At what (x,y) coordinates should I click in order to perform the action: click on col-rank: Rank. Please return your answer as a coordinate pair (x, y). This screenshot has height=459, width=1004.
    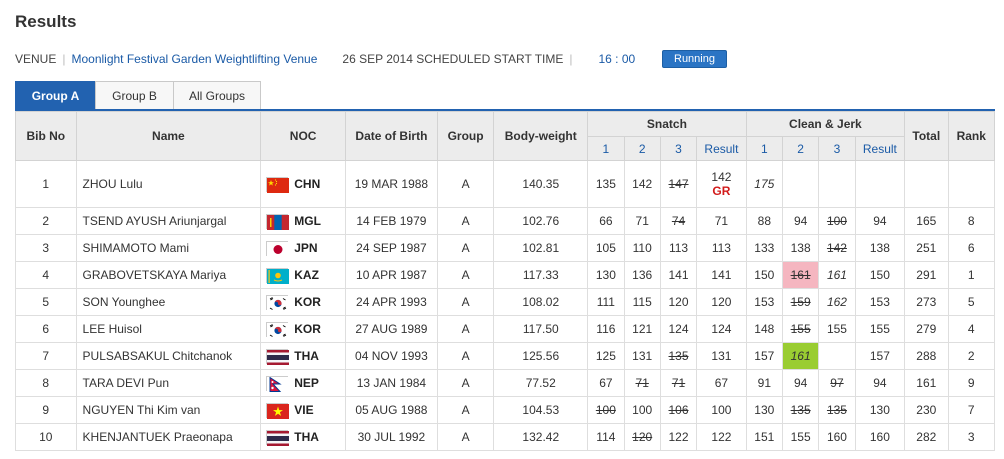
    Looking at the image, I should click on (971, 136).